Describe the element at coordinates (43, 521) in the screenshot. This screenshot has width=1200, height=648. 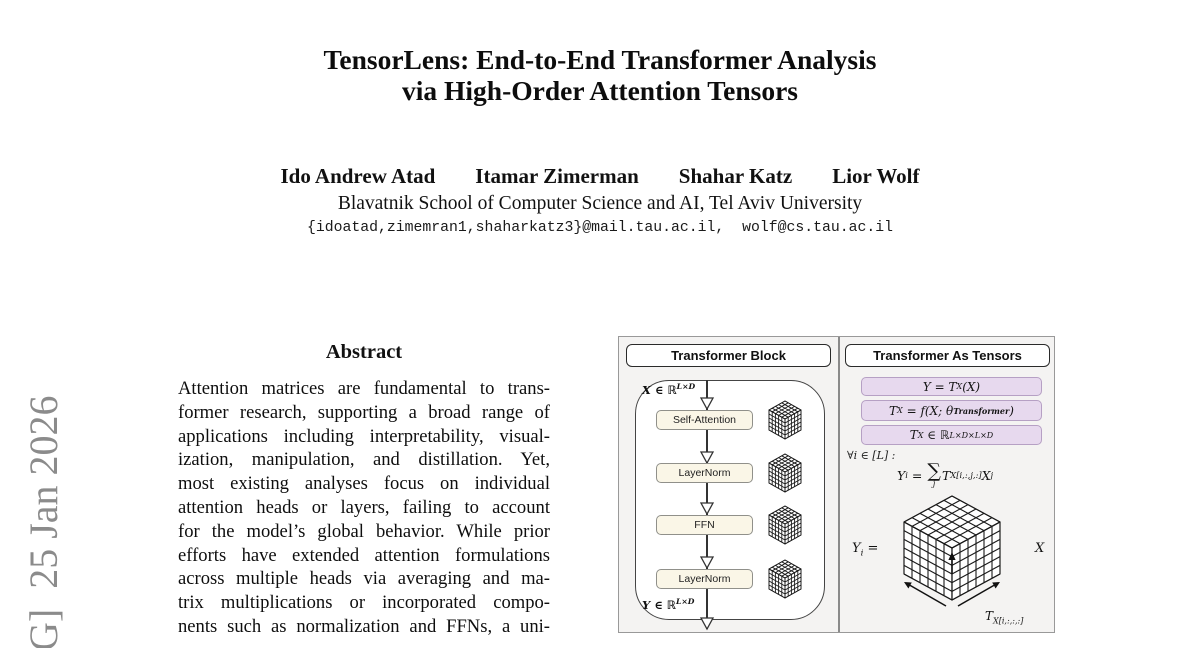
I see `arxiv-watermark: G] 25 Jan 2026` at that location.